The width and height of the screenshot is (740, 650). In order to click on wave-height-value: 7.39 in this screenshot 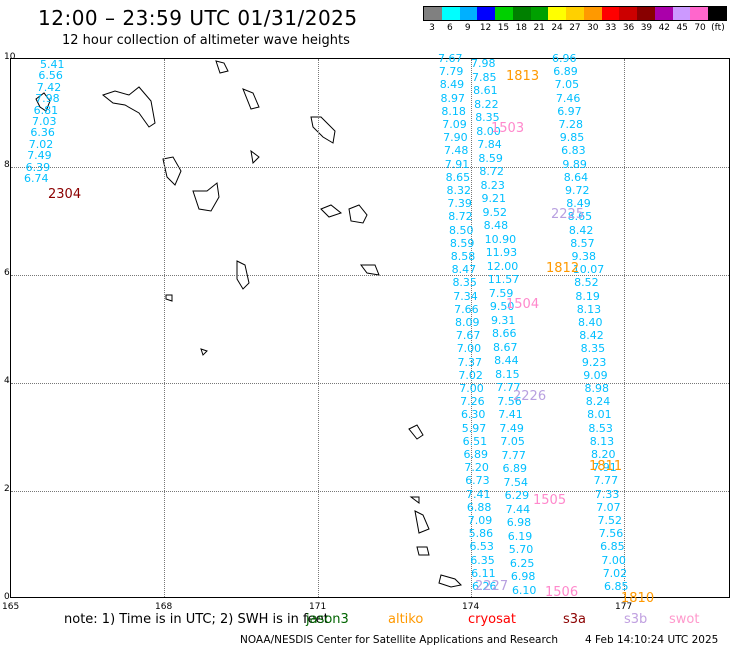, I will do `click(459, 204)`.